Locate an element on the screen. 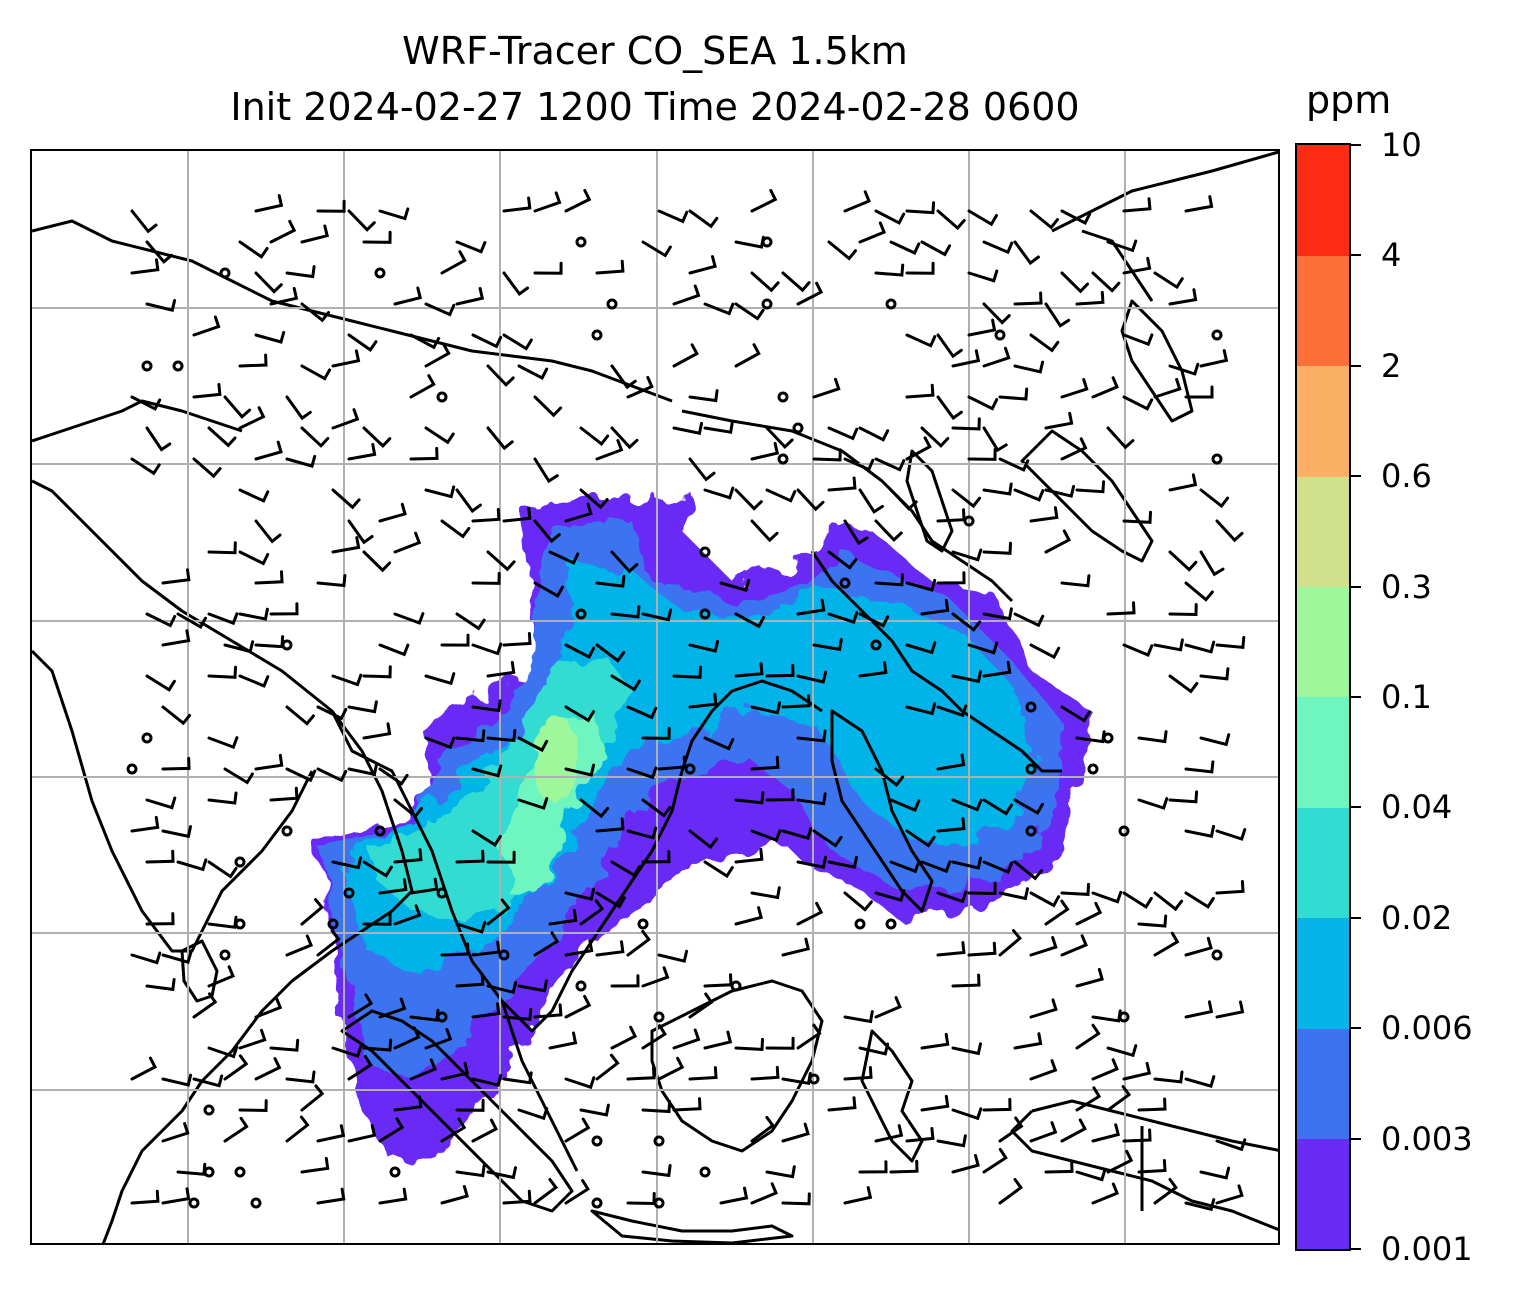 The height and width of the screenshot is (1306, 1528). coastline-indian-peninsula is located at coordinates (173, 801).